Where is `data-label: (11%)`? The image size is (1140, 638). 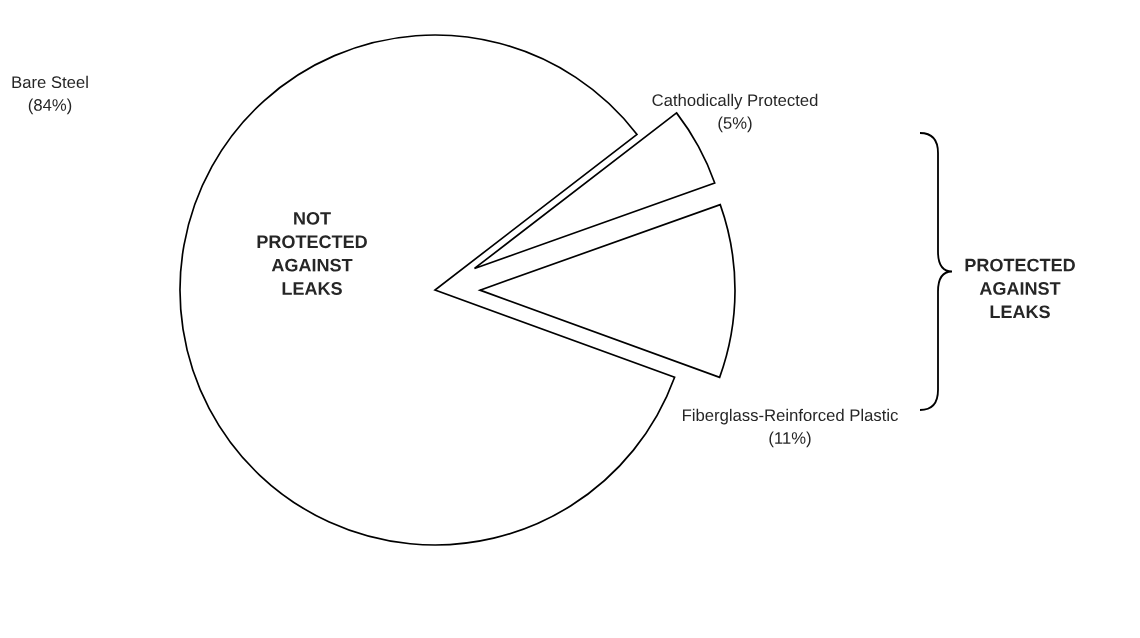
data-label: (11%) is located at coordinates (790, 439).